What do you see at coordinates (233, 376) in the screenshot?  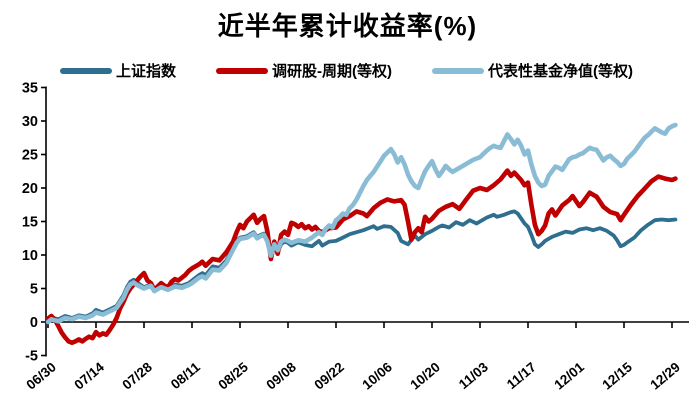 I see `x-tick-label: 08/25` at bounding box center [233, 376].